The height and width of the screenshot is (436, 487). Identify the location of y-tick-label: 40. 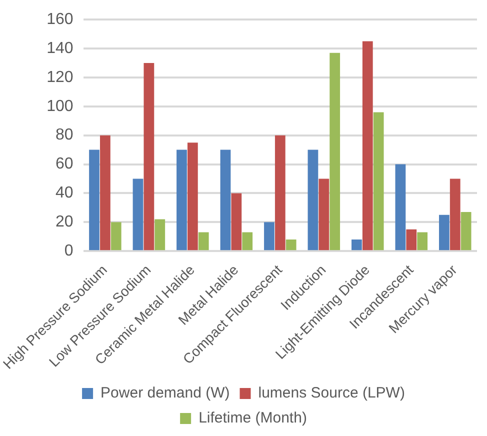
(65, 193).